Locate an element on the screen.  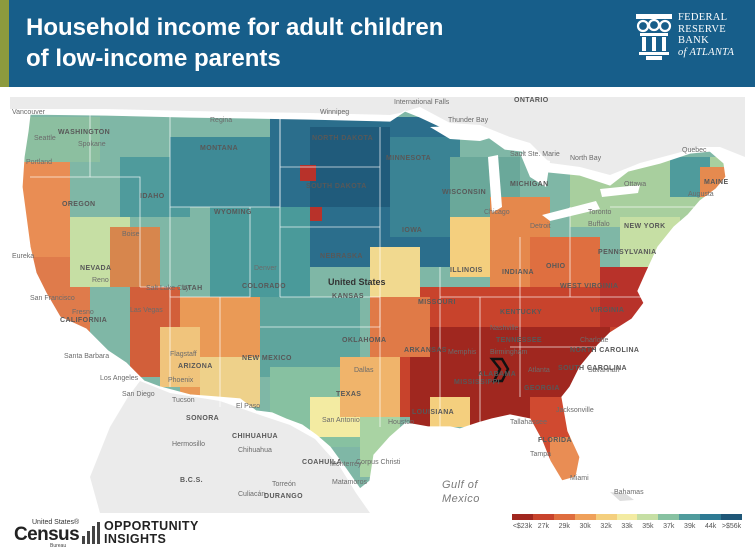
state-label: UTAH is located at coordinates (192, 288).